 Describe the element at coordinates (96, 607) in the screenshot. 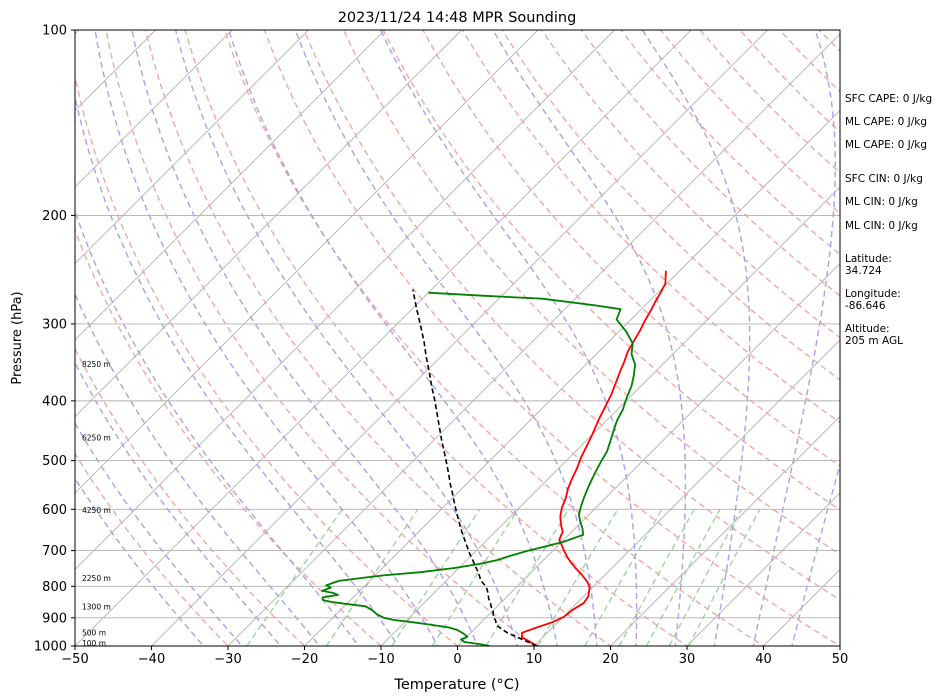

I see `height-label: 1300 m` at that location.